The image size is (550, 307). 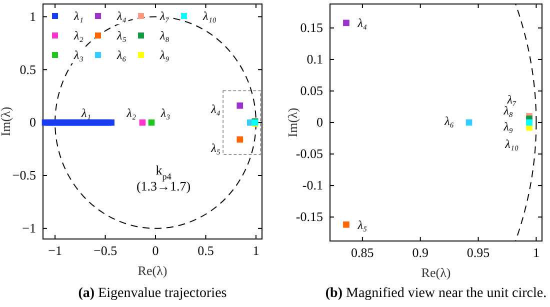 What do you see at coordinates (121, 35) in the screenshot?
I see `legend-label: λ₅` at bounding box center [121, 35].